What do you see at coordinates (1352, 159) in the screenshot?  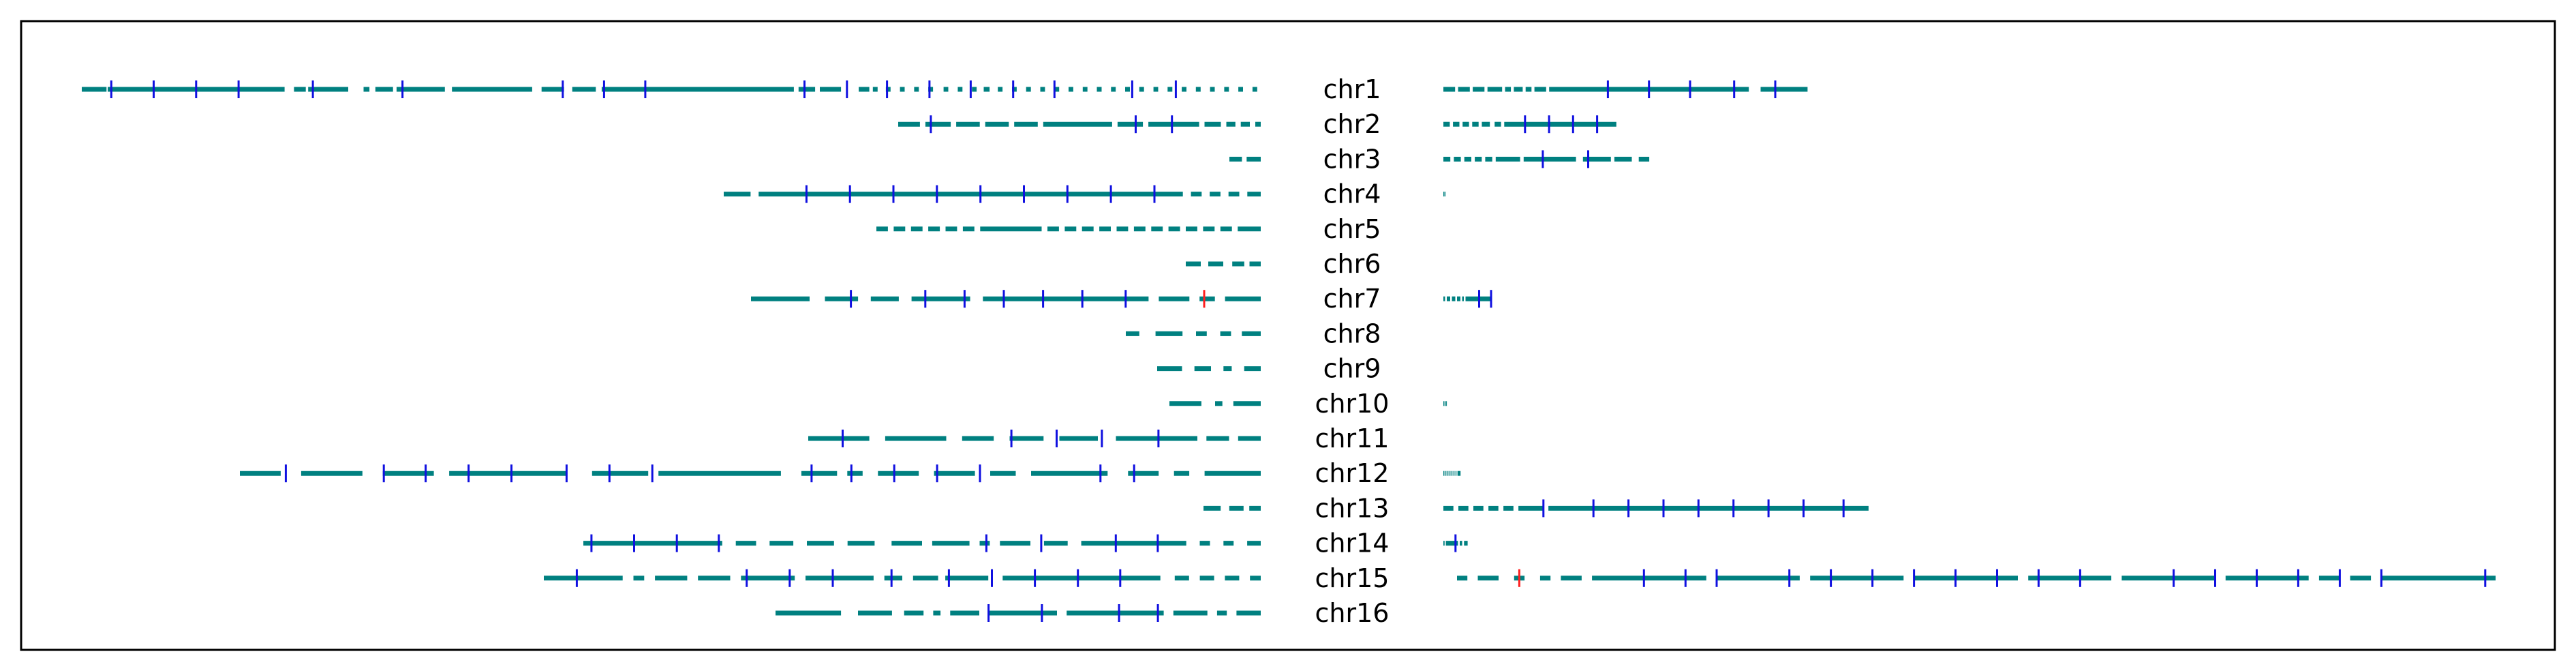 I see `chromosome-label: chr3` at bounding box center [1352, 159].